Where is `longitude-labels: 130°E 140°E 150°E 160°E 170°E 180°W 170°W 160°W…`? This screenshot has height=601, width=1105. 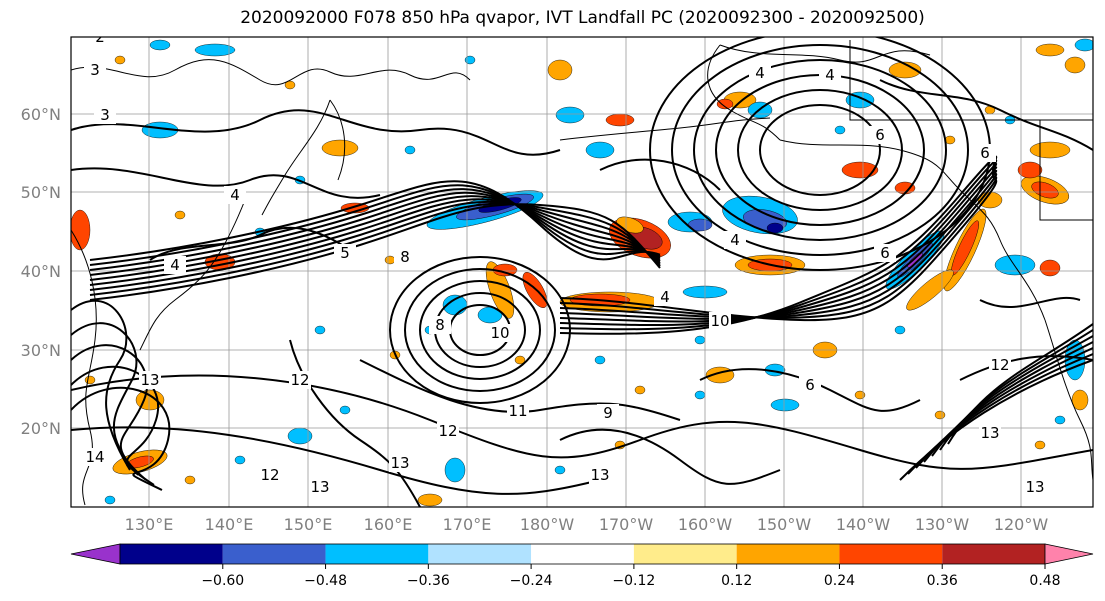 longitude-labels: 130°E 140°E 150°E 160°E 170°E 180°W 170°W 160°W… is located at coordinates (587, 524).